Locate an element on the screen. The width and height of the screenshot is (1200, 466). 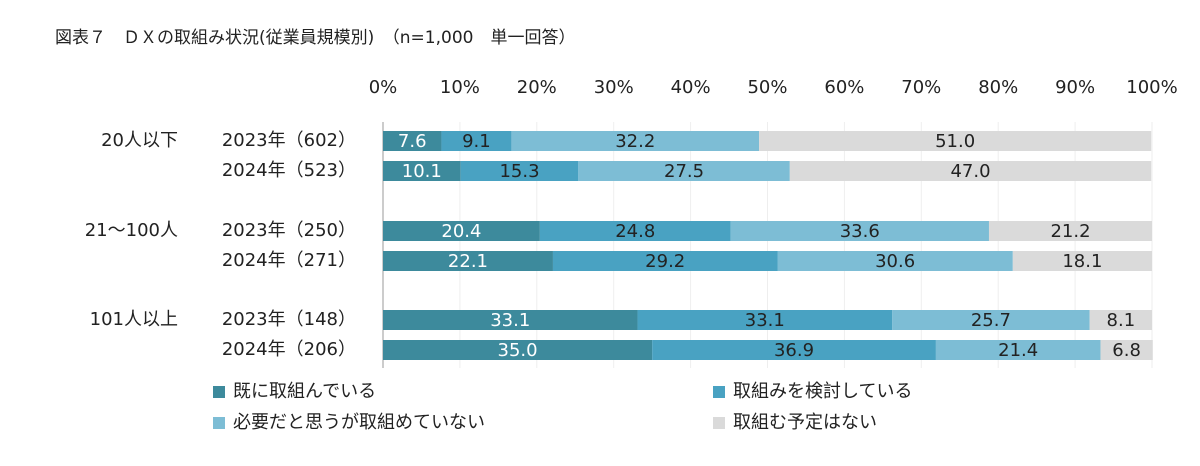
data-label: 18.1 is located at coordinates (1082, 261).